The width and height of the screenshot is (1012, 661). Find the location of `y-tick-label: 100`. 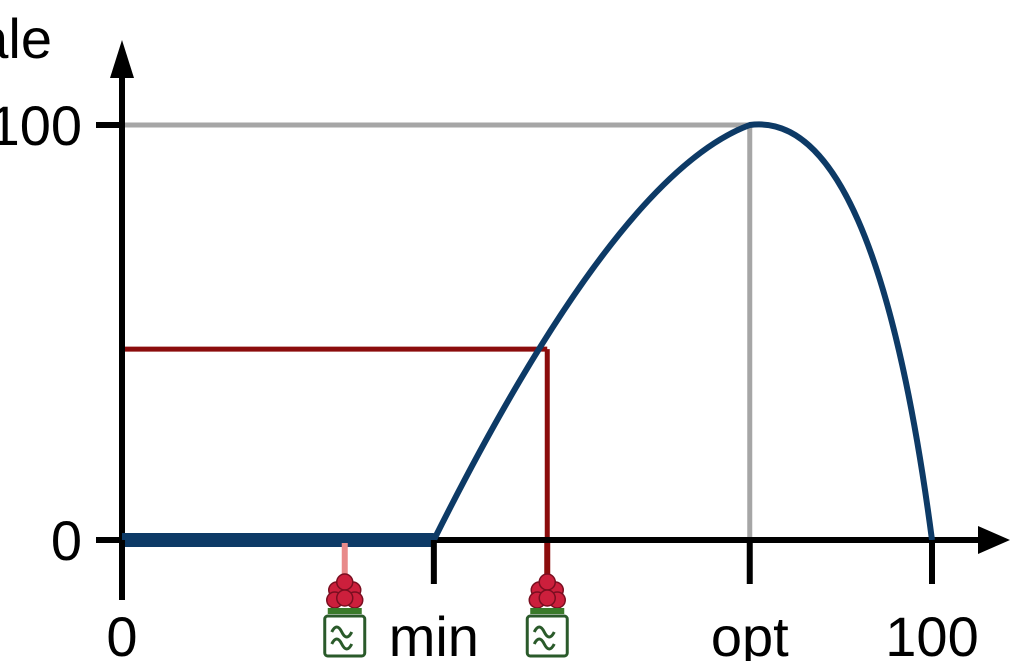

y-tick-label: 100 is located at coordinates (41, 125).